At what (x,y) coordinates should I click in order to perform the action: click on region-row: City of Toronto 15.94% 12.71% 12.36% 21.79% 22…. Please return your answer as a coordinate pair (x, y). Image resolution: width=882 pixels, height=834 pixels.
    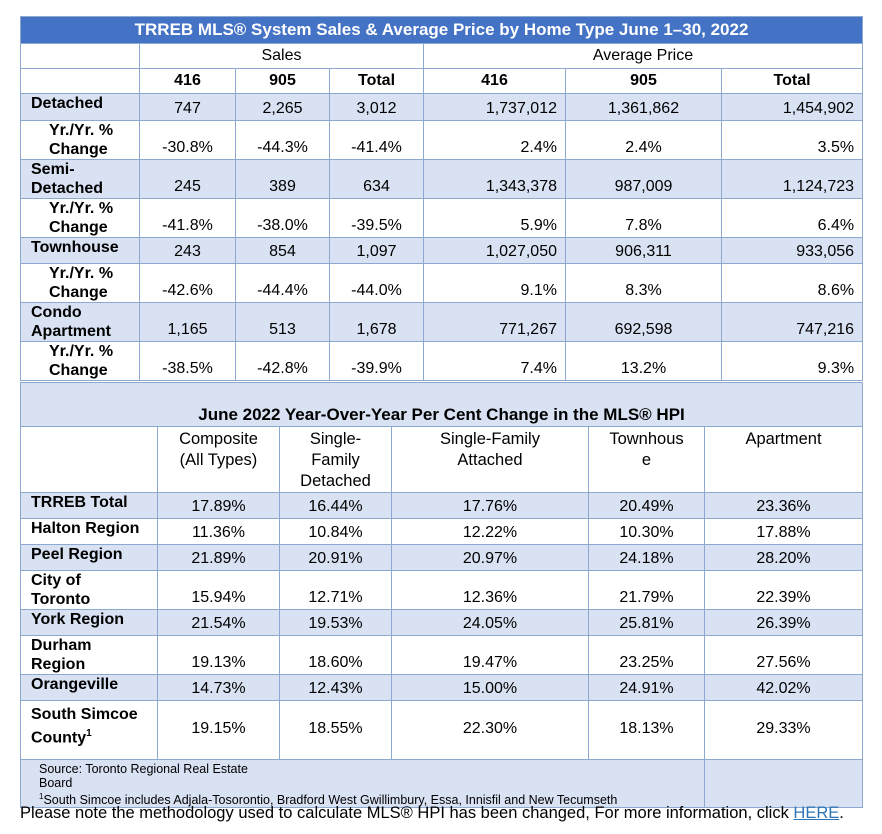
    Looking at the image, I should click on (442, 590).